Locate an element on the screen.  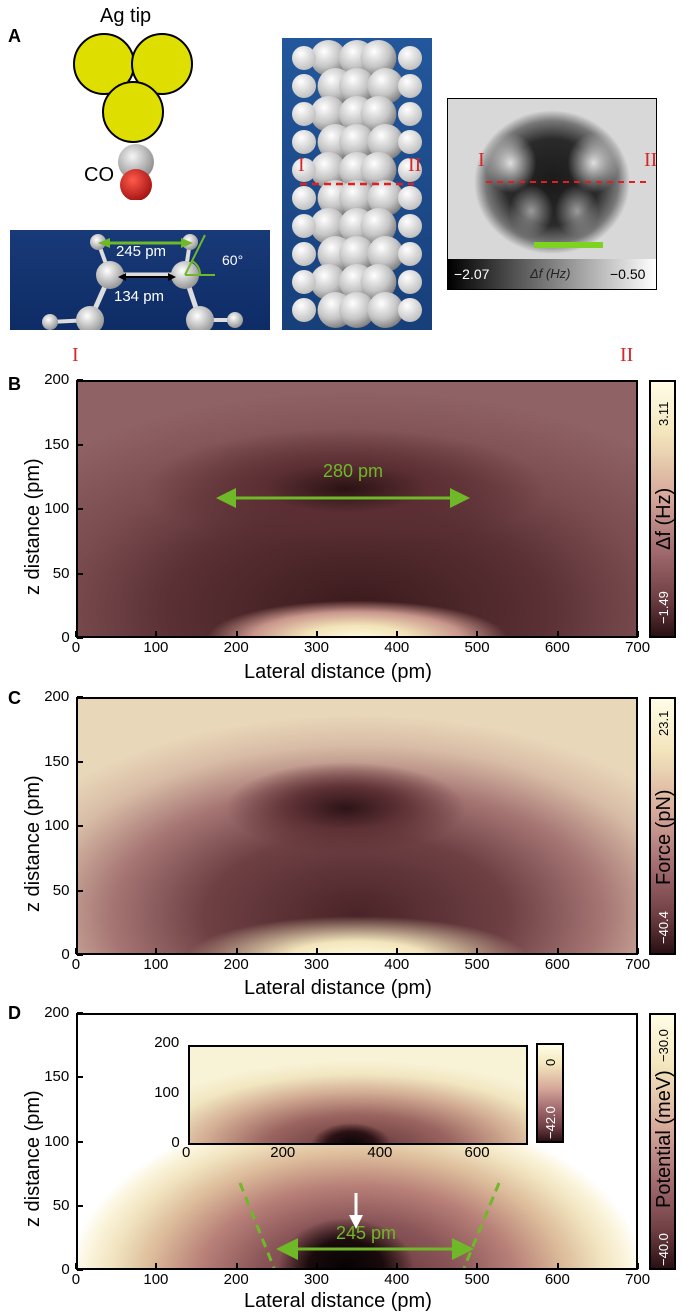
mol-marker-left: I is located at coordinates (301, 165).